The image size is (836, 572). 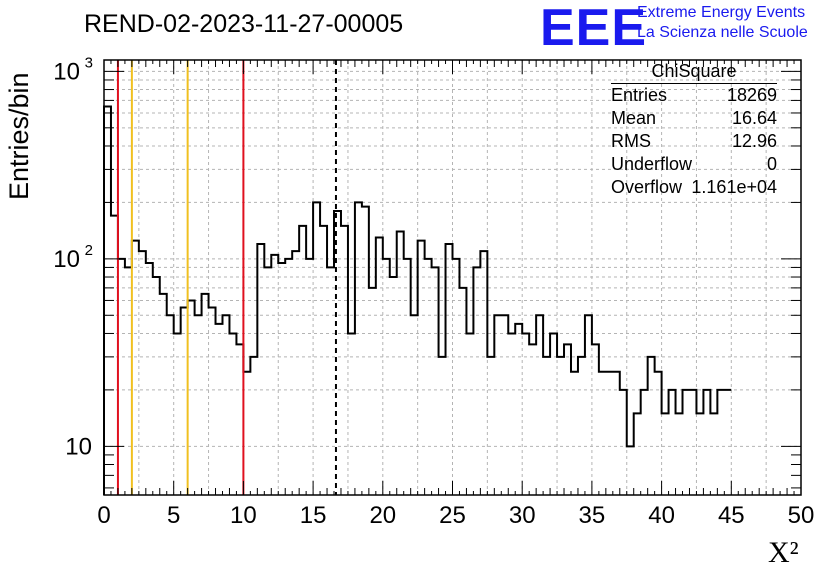 I want to click on eee-logo-tagline-2: La Scienza nelle Scuole, so click(x=722, y=32).